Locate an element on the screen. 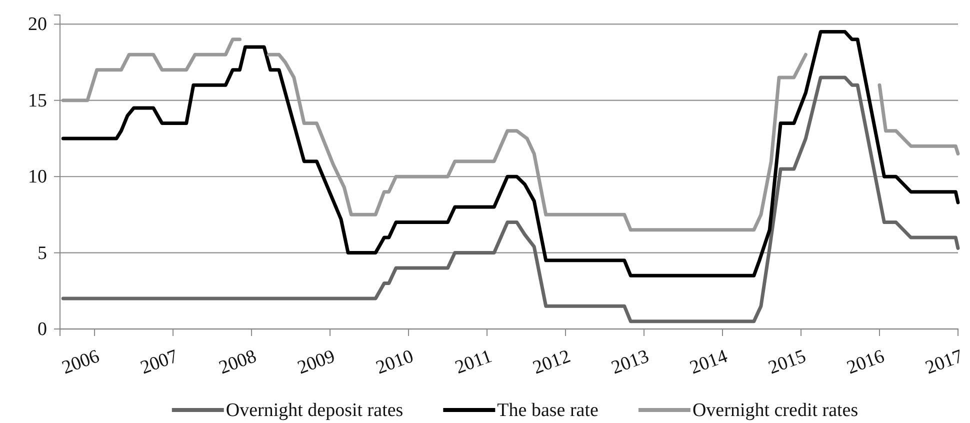  legend-label: Overnight deposit rates is located at coordinates (315, 410).